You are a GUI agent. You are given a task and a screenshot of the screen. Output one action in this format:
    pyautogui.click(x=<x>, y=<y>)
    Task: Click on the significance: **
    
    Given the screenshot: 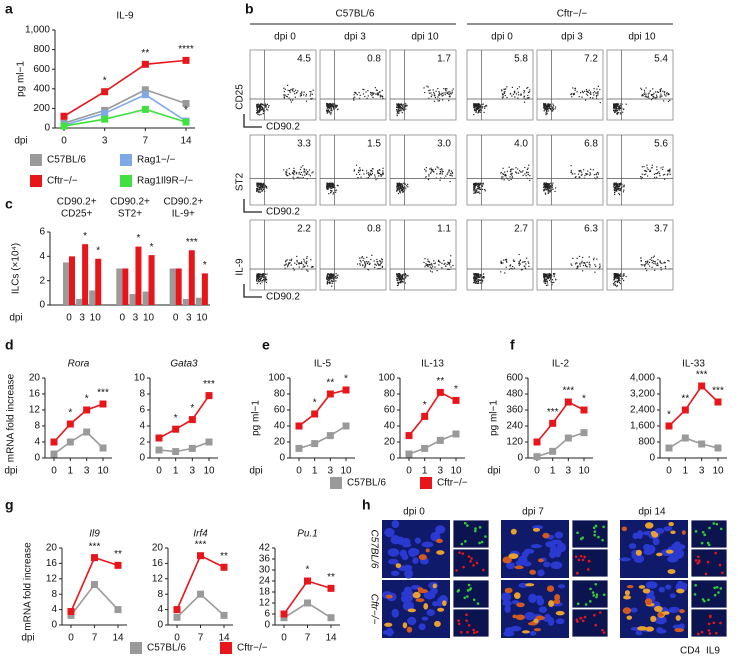 What is the action you would take?
    pyautogui.click(x=331, y=577)
    